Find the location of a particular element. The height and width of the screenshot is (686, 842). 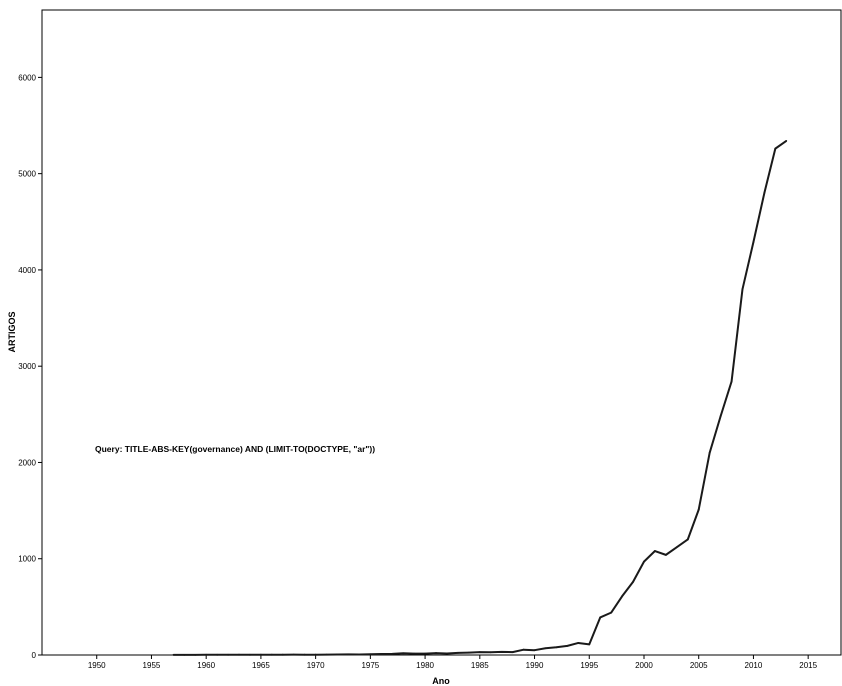

x-tick-label: 1955 is located at coordinates (152, 665).